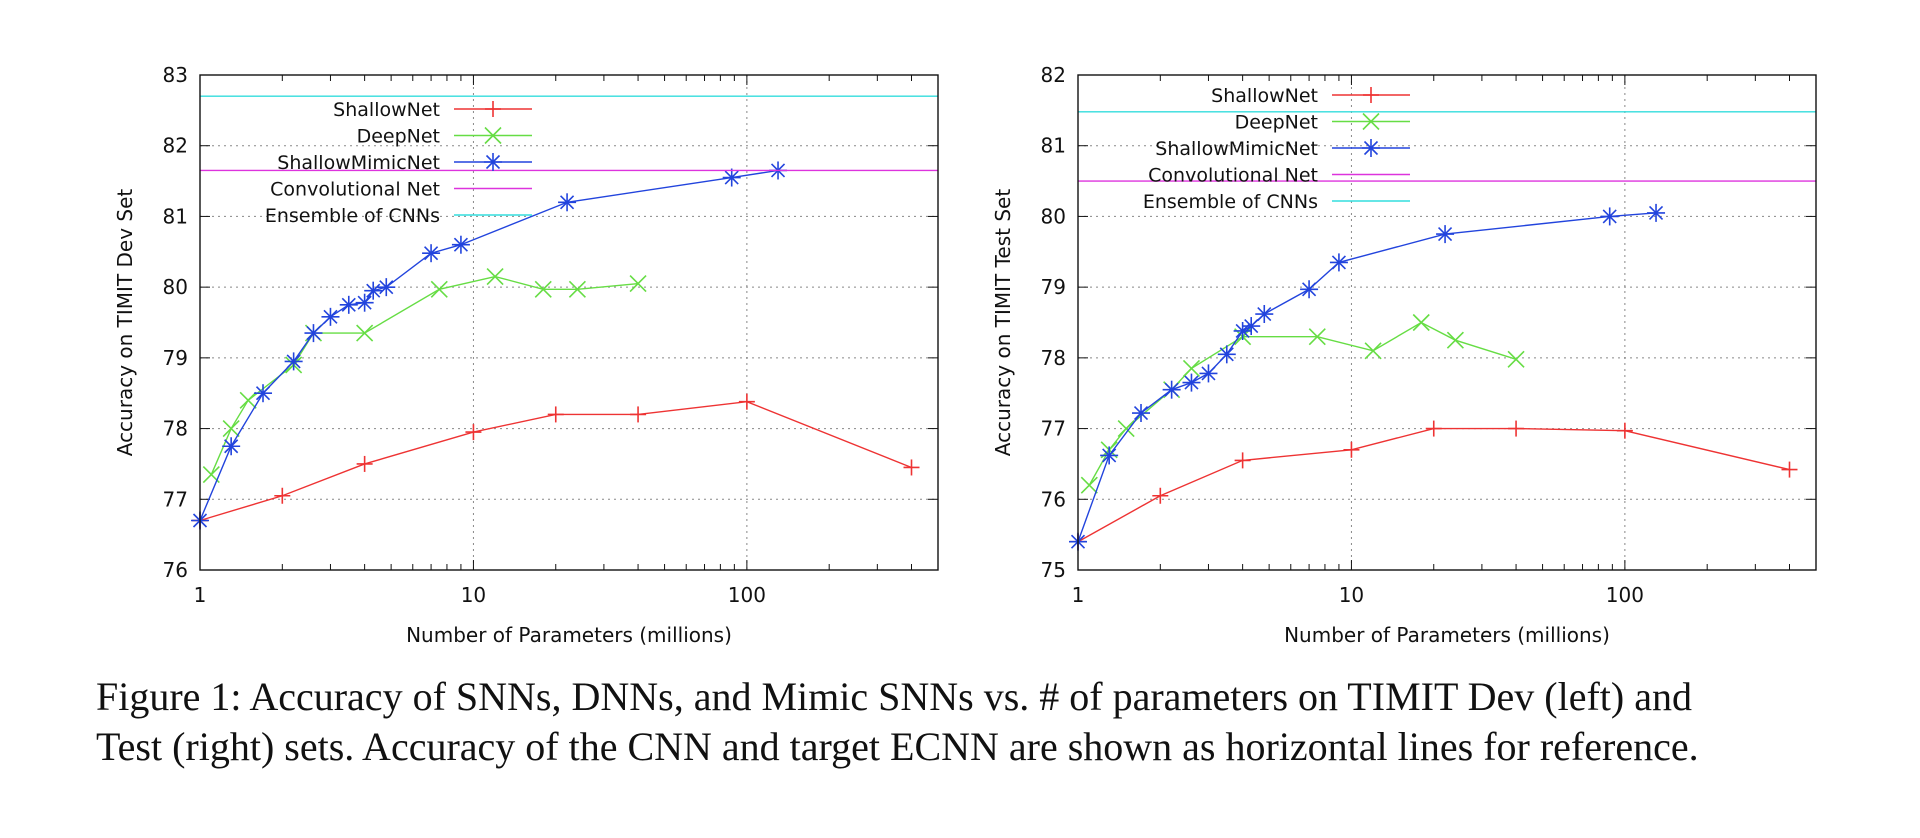 The width and height of the screenshot is (1920, 838). I want to click on legend-label-shallowmimicnet: ShallowMimicNet, so click(1236, 149).